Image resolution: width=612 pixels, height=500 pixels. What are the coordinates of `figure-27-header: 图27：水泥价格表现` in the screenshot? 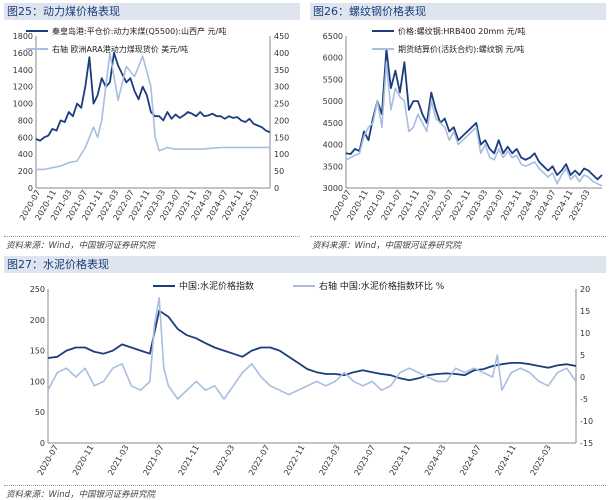 It's located at (305, 264).